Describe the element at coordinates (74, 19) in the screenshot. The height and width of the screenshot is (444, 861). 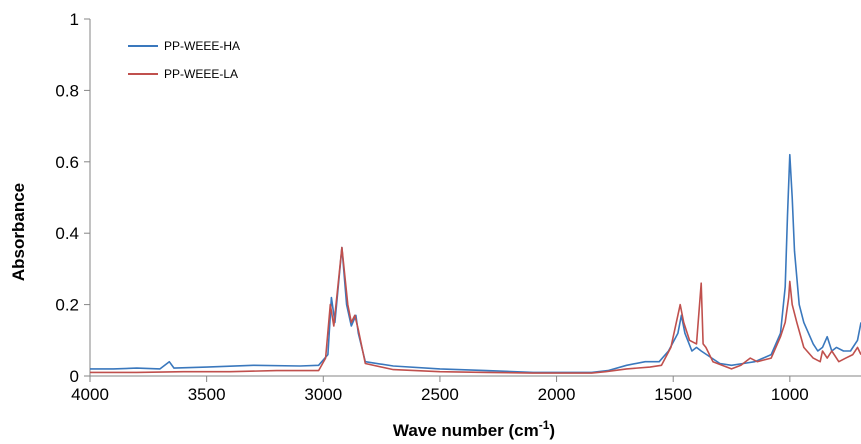
I see `y-tick-label: 1` at that location.